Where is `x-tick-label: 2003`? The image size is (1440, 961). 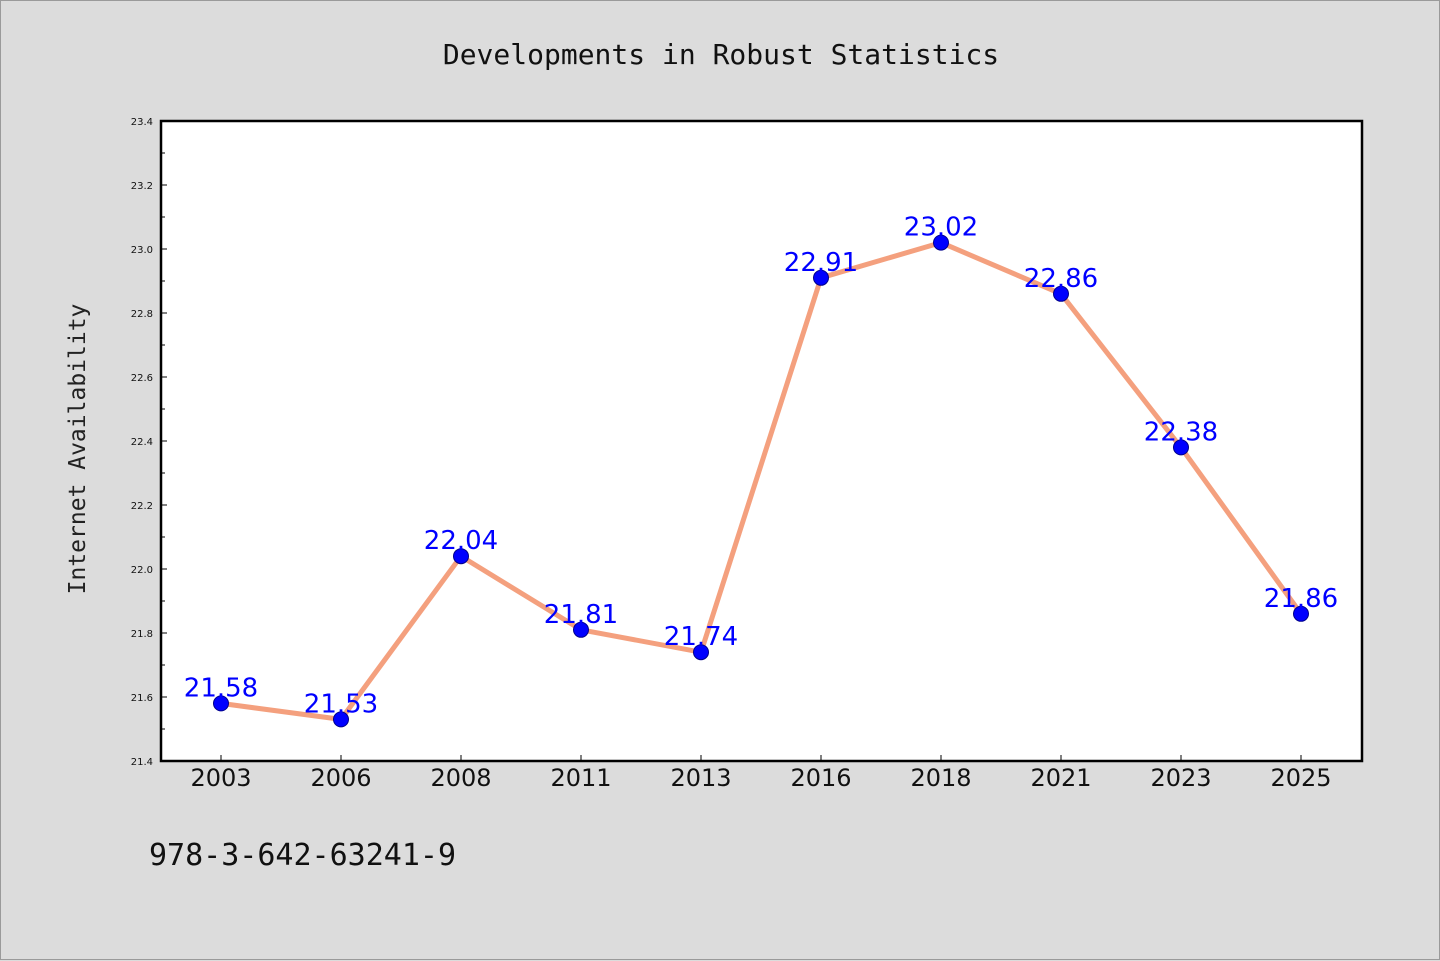 x-tick-label: 2003 is located at coordinates (220, 778).